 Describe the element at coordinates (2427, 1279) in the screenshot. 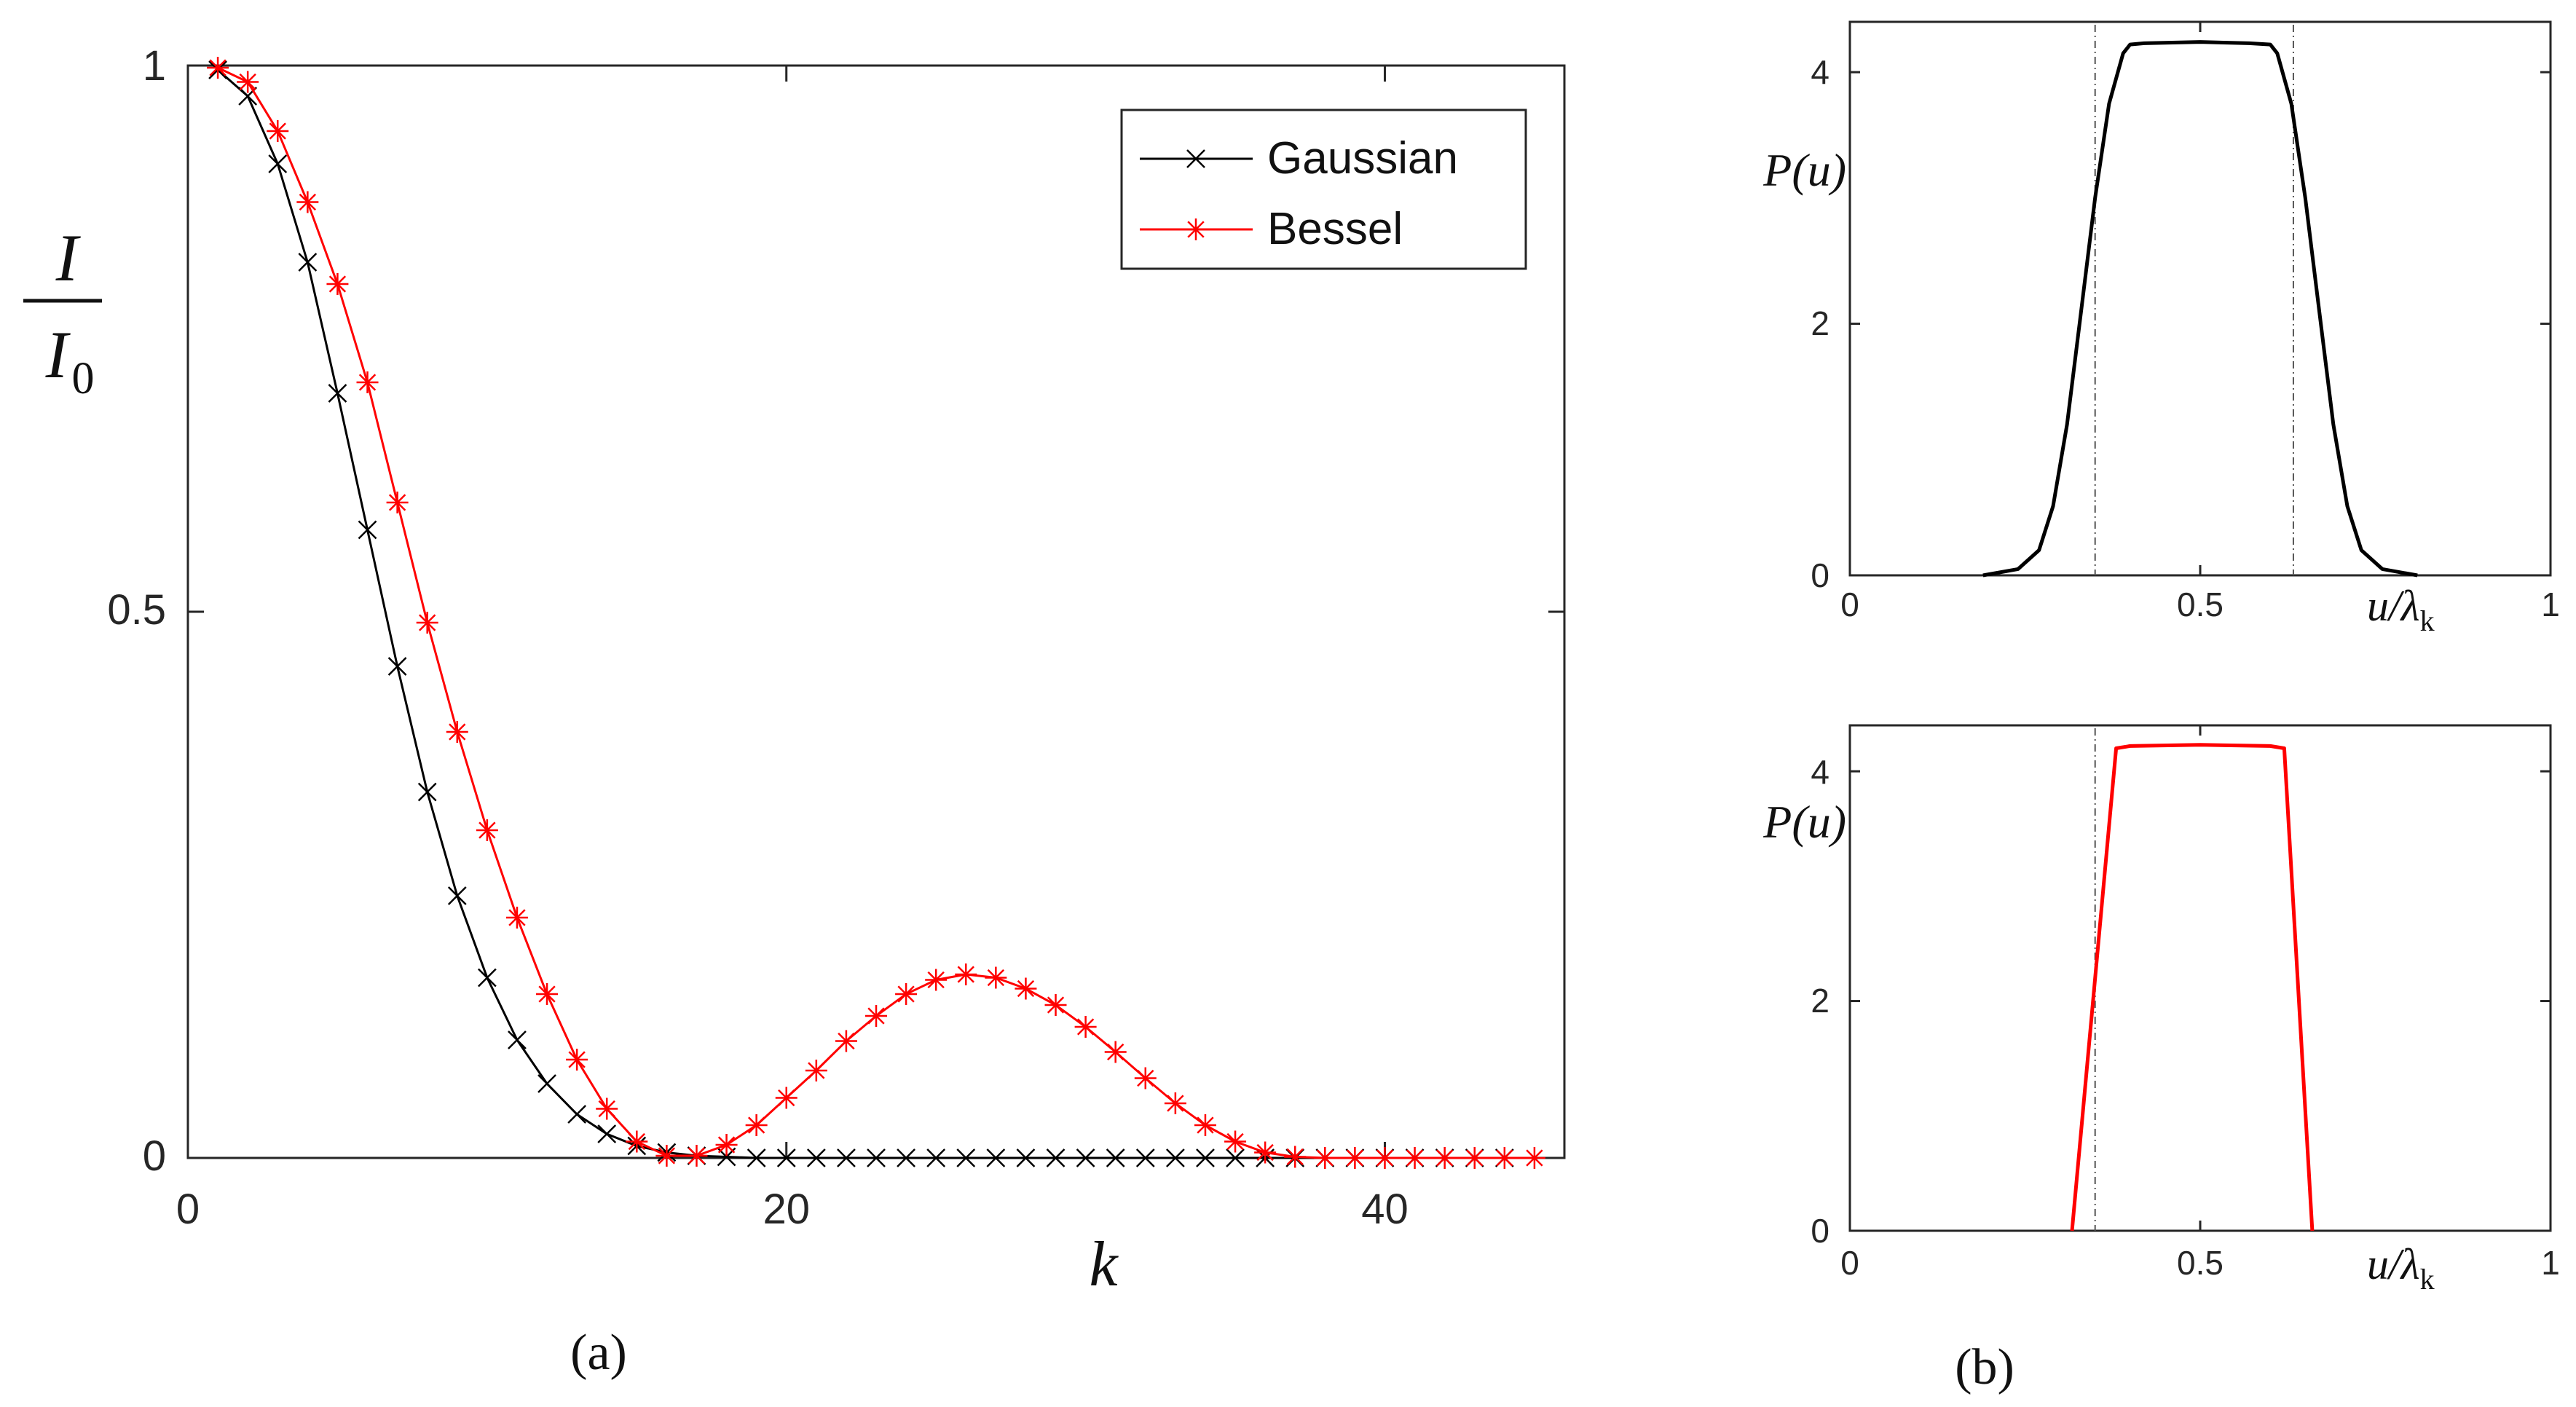

I see `panel-b-bottom-xlabel-subscript: k` at that location.